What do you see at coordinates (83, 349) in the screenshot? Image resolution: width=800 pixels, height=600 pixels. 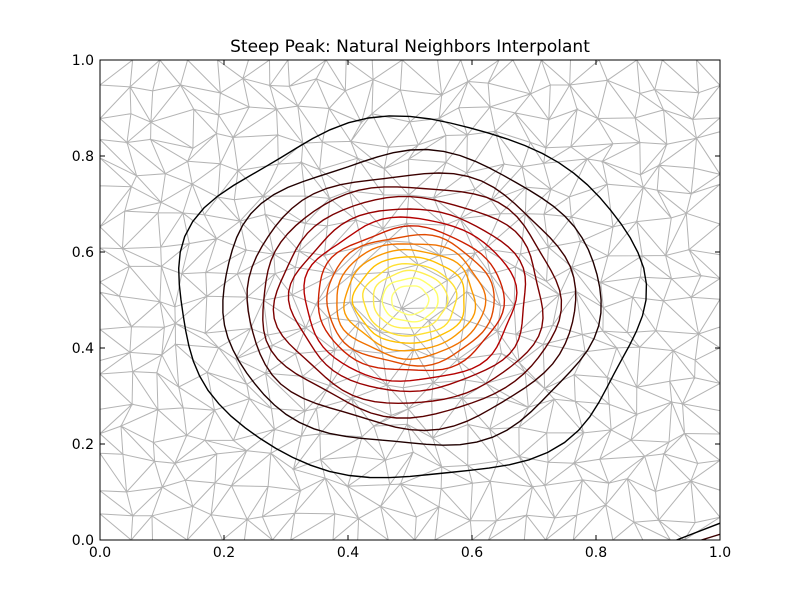 I see `y-tick-label: 0.4` at bounding box center [83, 349].